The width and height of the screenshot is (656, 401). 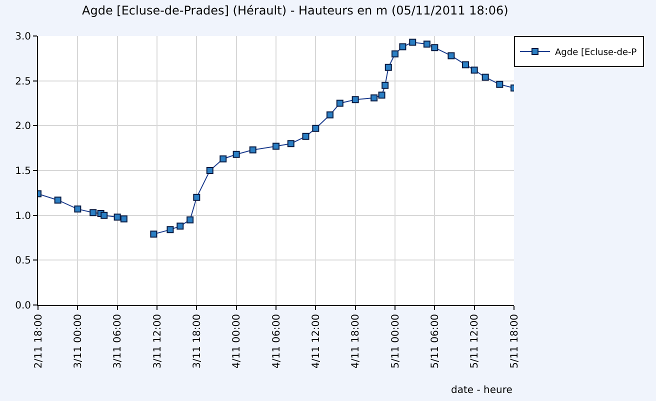 What do you see at coordinates (23, 171) in the screenshot?
I see `y-tick-label: 1.5` at bounding box center [23, 171].